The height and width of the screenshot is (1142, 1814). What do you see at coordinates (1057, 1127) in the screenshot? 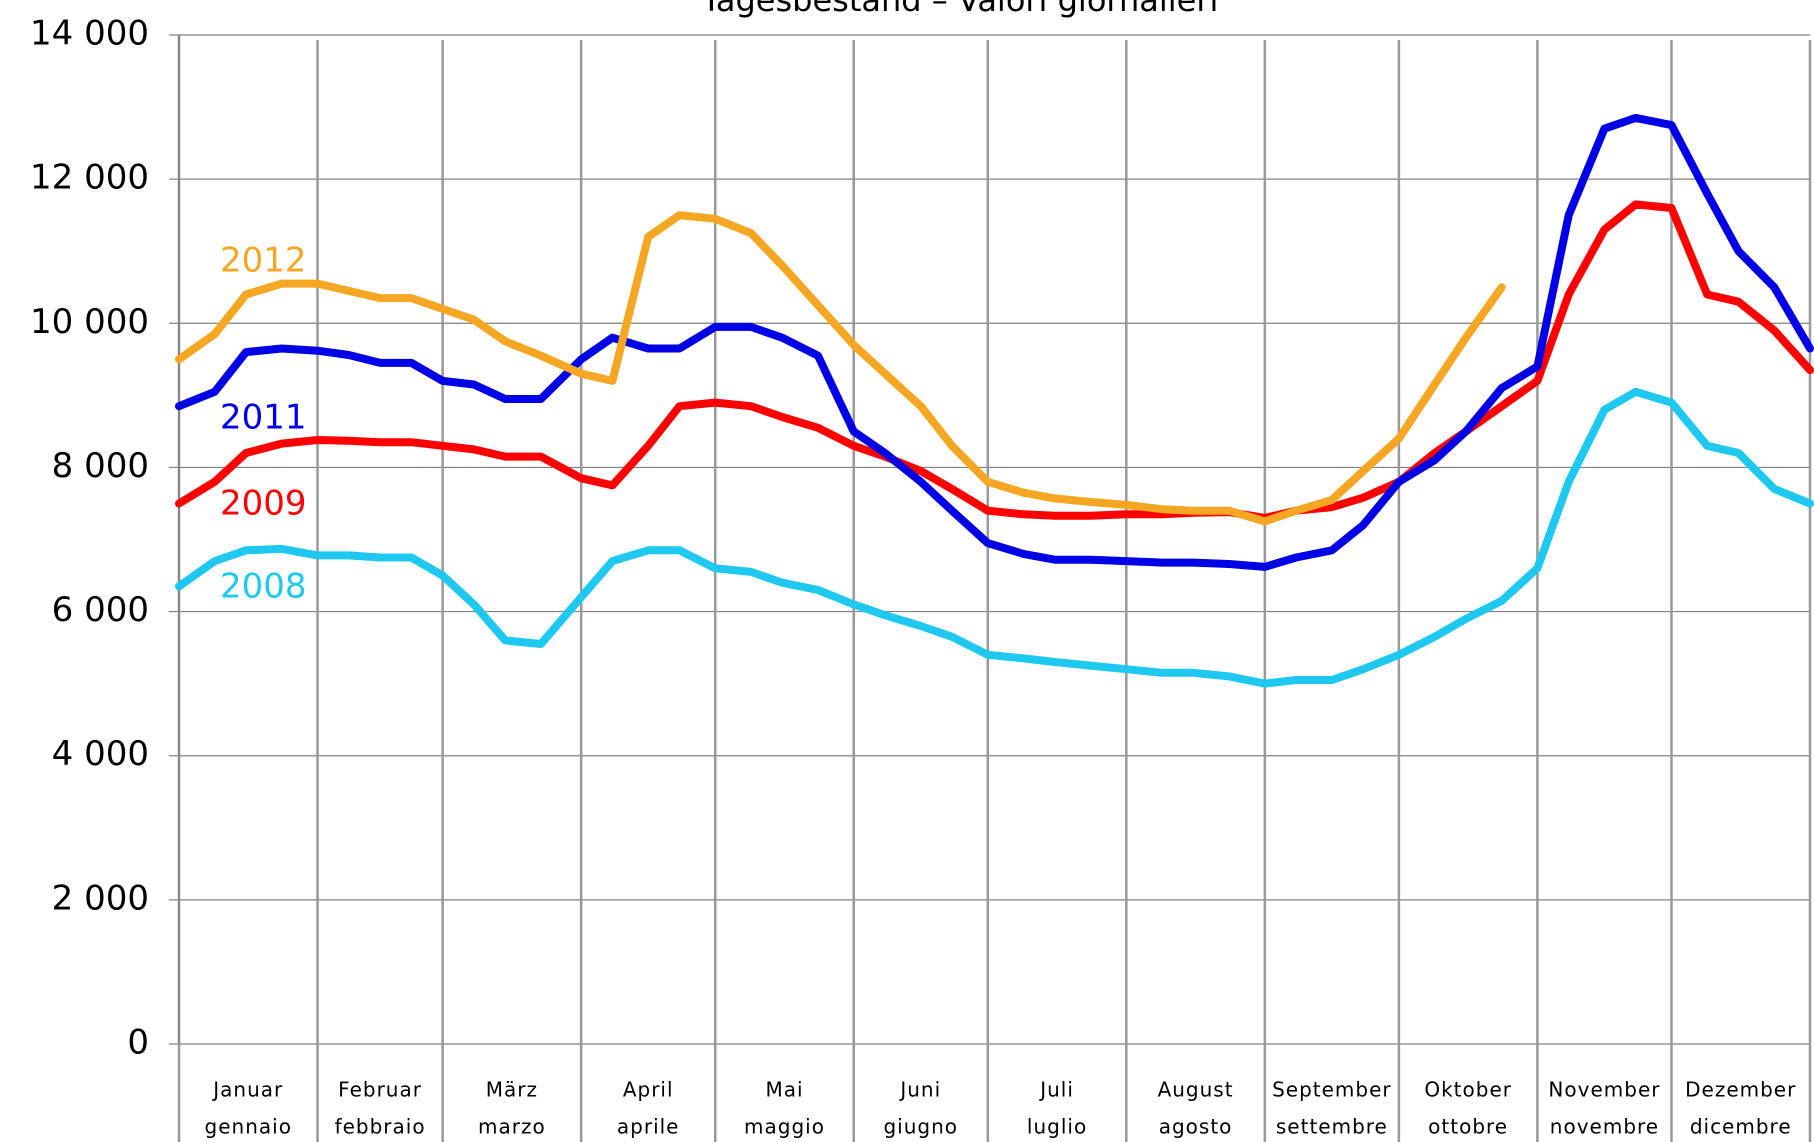
I see `x-tick-label: luglio` at bounding box center [1057, 1127].